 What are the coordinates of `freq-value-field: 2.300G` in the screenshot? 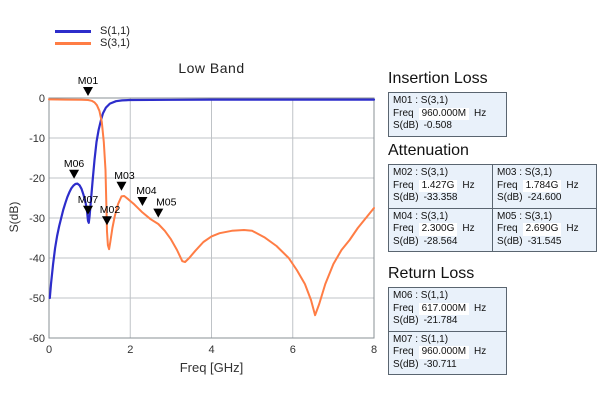 It's located at (438, 229).